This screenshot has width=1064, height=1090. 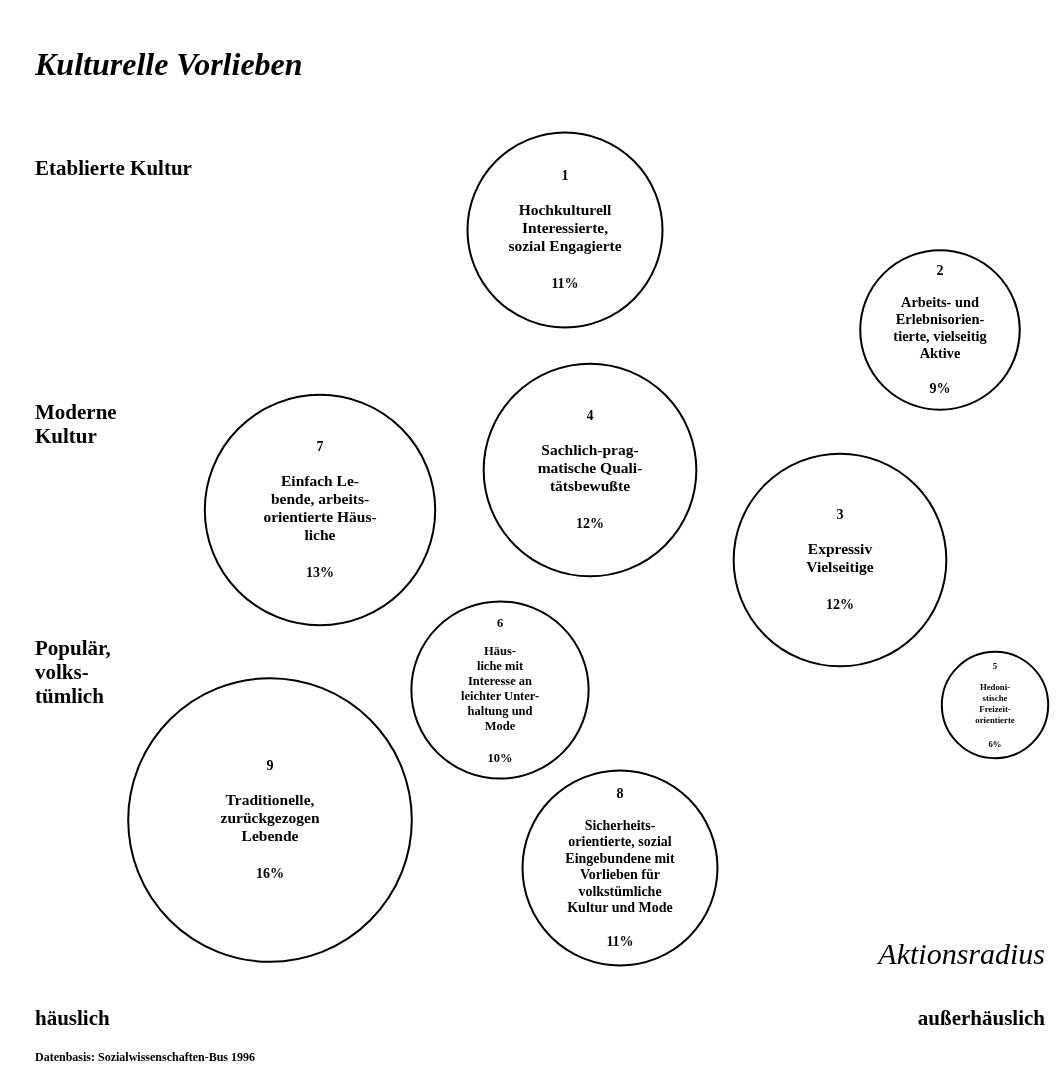 What do you see at coordinates (620, 793) in the screenshot?
I see `text: 8` at bounding box center [620, 793].